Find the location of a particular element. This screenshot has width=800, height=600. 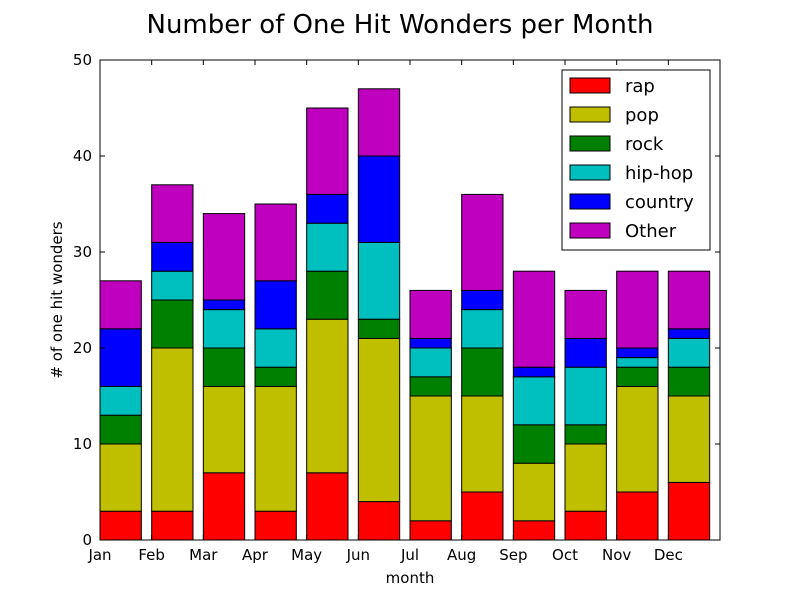

y-tick-label: 10 is located at coordinates (82, 444).